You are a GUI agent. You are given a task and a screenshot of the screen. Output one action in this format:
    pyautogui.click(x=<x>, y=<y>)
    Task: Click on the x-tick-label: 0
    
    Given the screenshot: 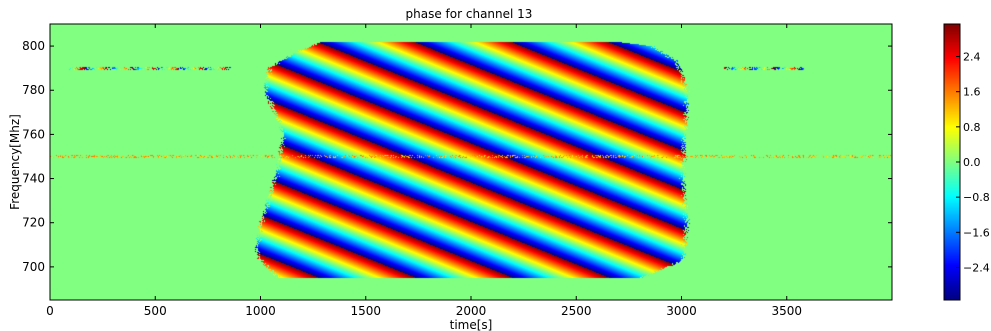 What is the action you would take?
    pyautogui.click(x=50, y=311)
    